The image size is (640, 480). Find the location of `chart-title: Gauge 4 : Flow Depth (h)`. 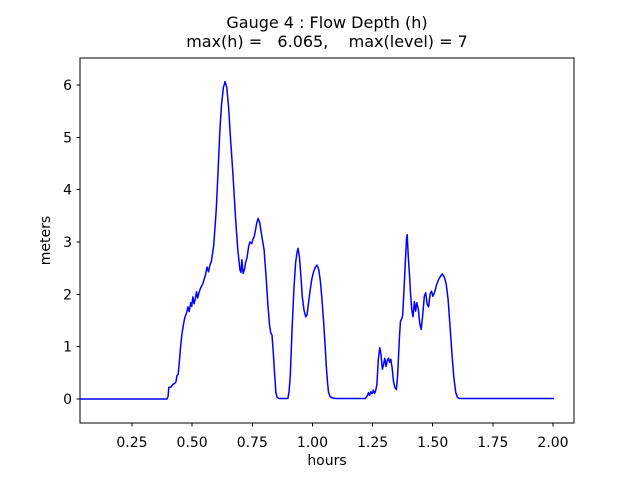

chart-title: Gauge 4 : Flow Depth (h) is located at coordinates (327, 22).